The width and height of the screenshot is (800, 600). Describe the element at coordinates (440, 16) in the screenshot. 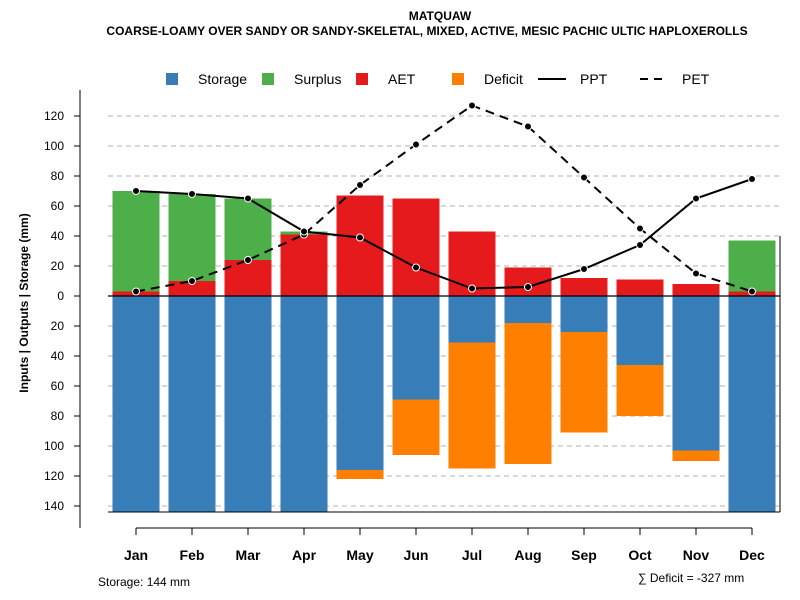

I see `chart-title: MATQUAW` at that location.